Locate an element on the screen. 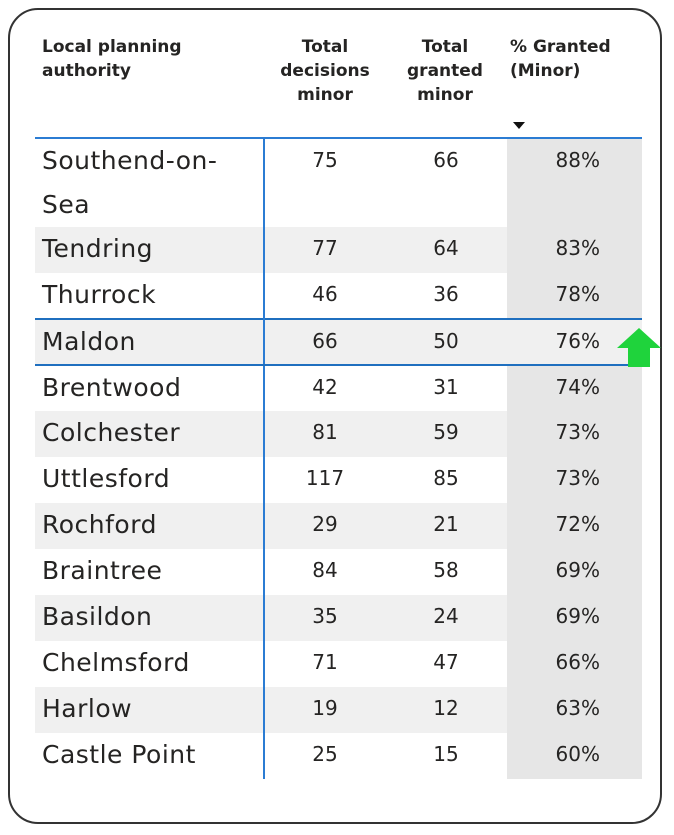 The width and height of the screenshot is (674, 835). table-cell: 63% is located at coordinates (574, 710).